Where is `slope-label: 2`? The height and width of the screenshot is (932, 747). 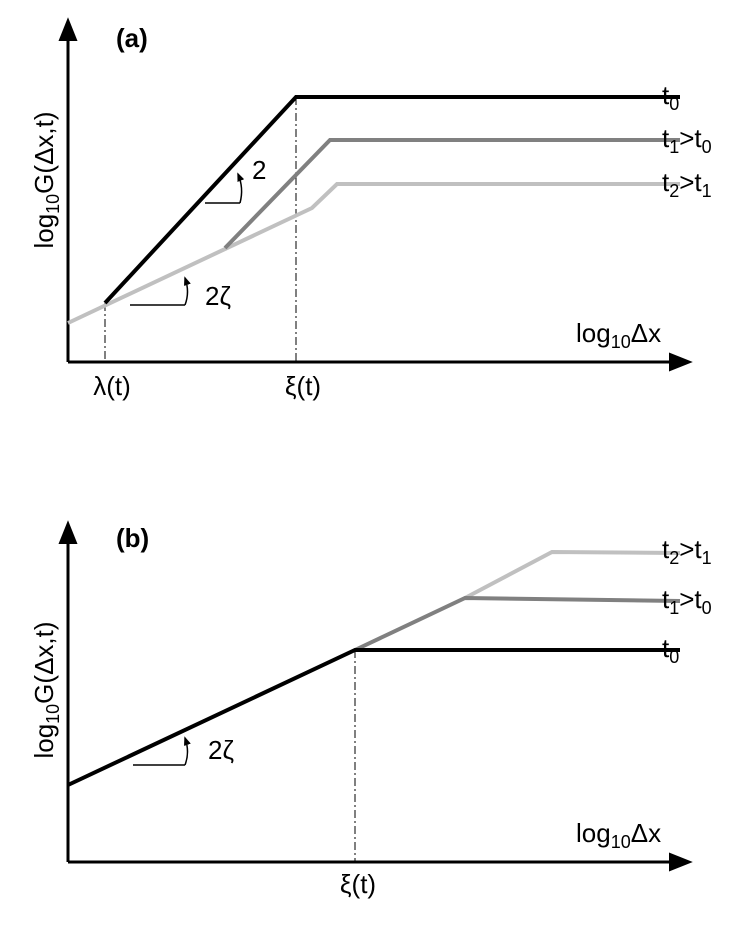 slope-label: 2 is located at coordinates (259, 170).